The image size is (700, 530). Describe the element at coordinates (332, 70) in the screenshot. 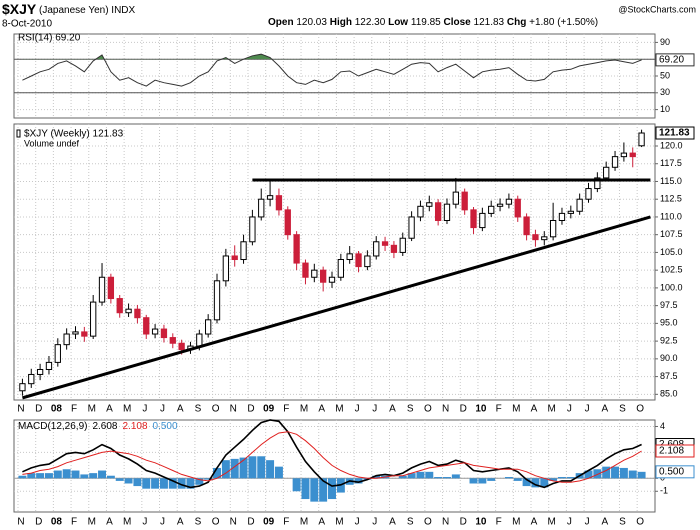

I see `rsi-line` at that location.